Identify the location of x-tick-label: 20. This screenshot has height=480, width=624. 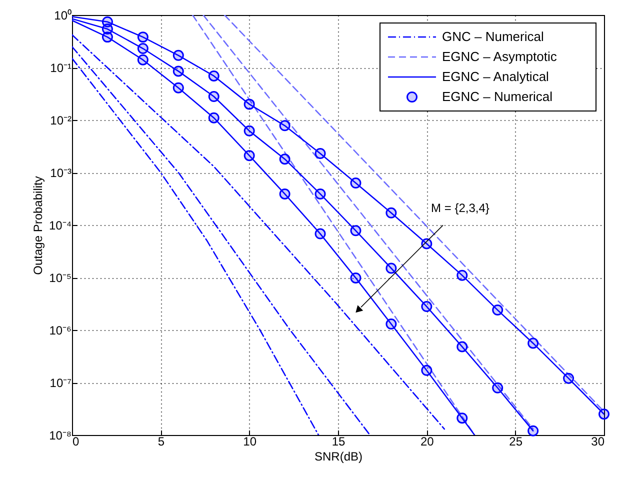
(427, 441).